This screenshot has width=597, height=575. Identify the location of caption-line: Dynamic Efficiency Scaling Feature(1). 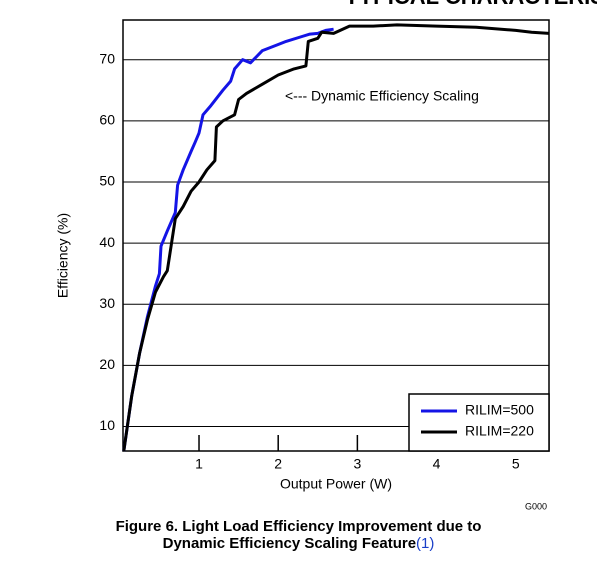
(298, 543).